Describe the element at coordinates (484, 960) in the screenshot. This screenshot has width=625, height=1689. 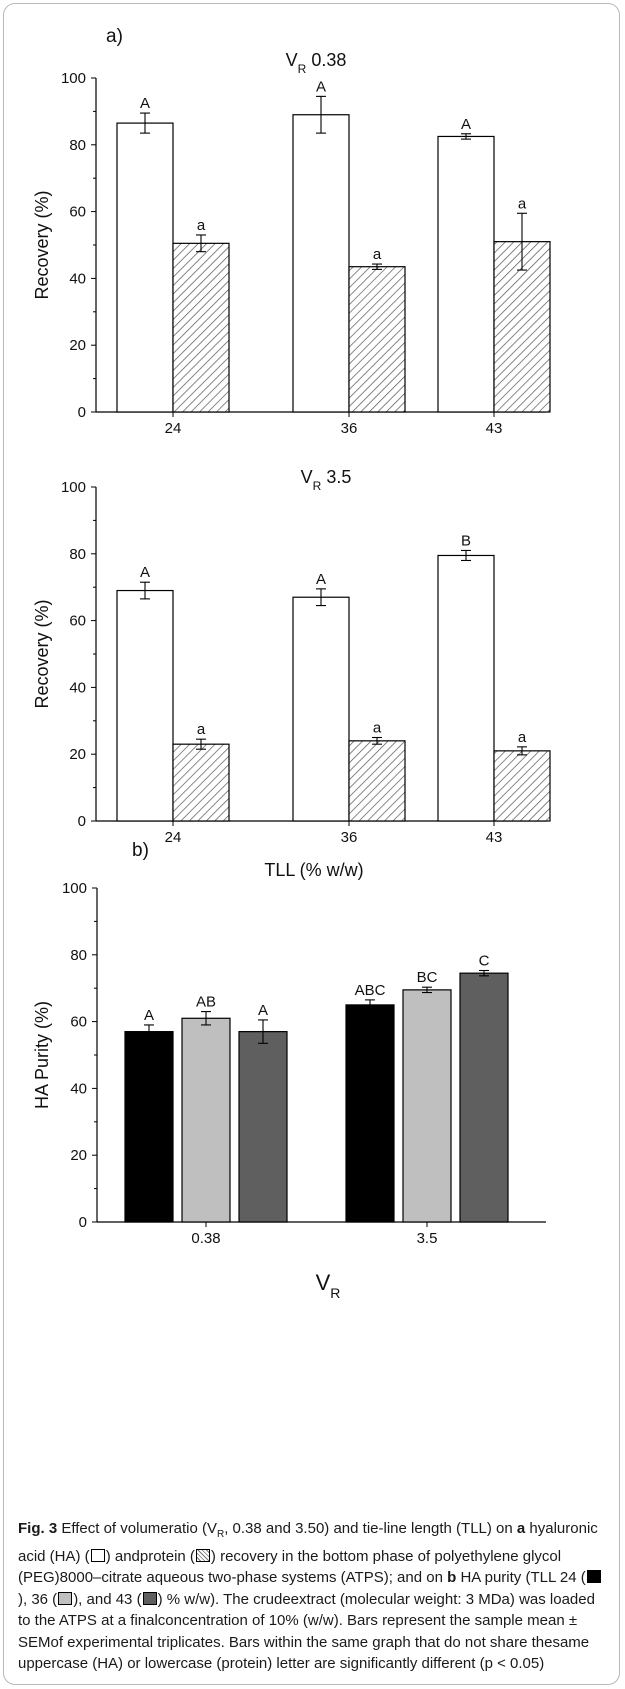
I see `significance-letter: C` at that location.